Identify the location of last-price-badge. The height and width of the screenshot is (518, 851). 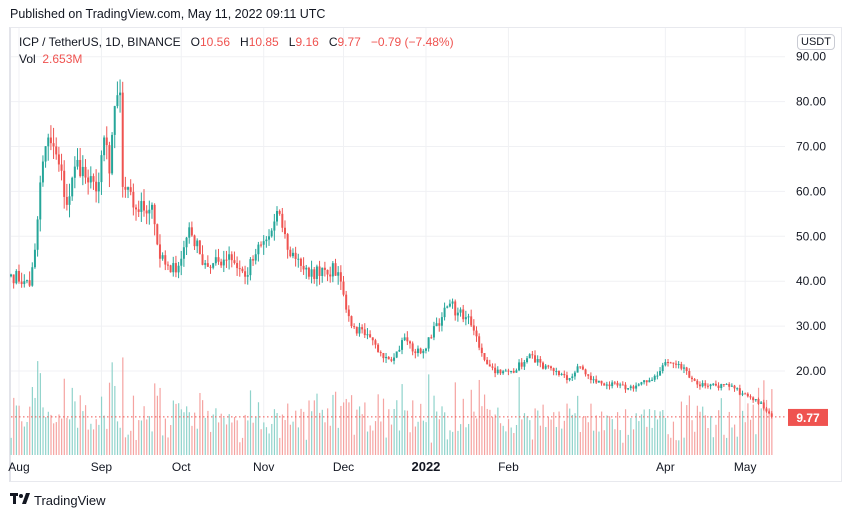
(808, 417).